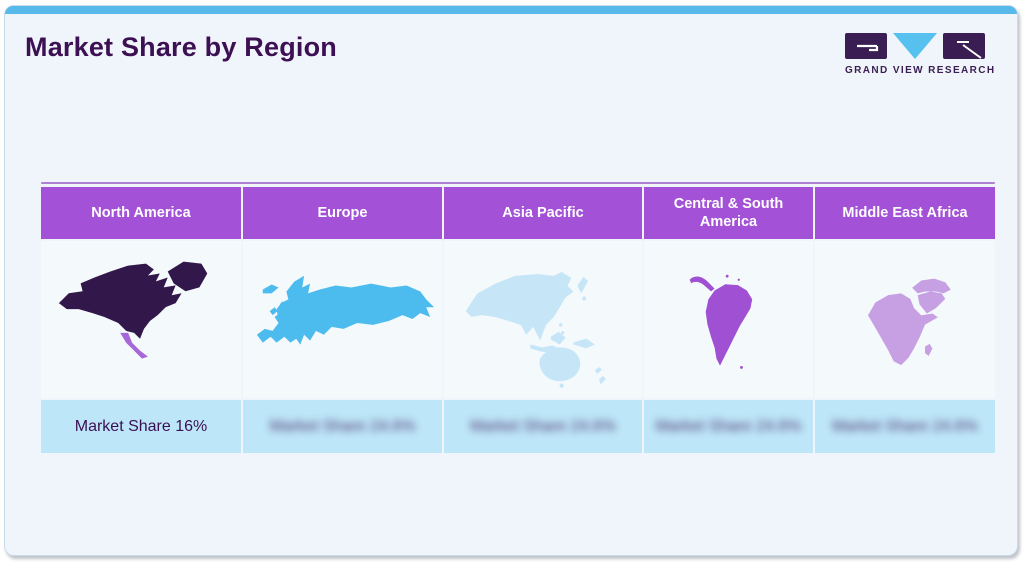  What do you see at coordinates (133, 310) in the screenshot?
I see `north-america-map-icon` at bounding box center [133, 310].